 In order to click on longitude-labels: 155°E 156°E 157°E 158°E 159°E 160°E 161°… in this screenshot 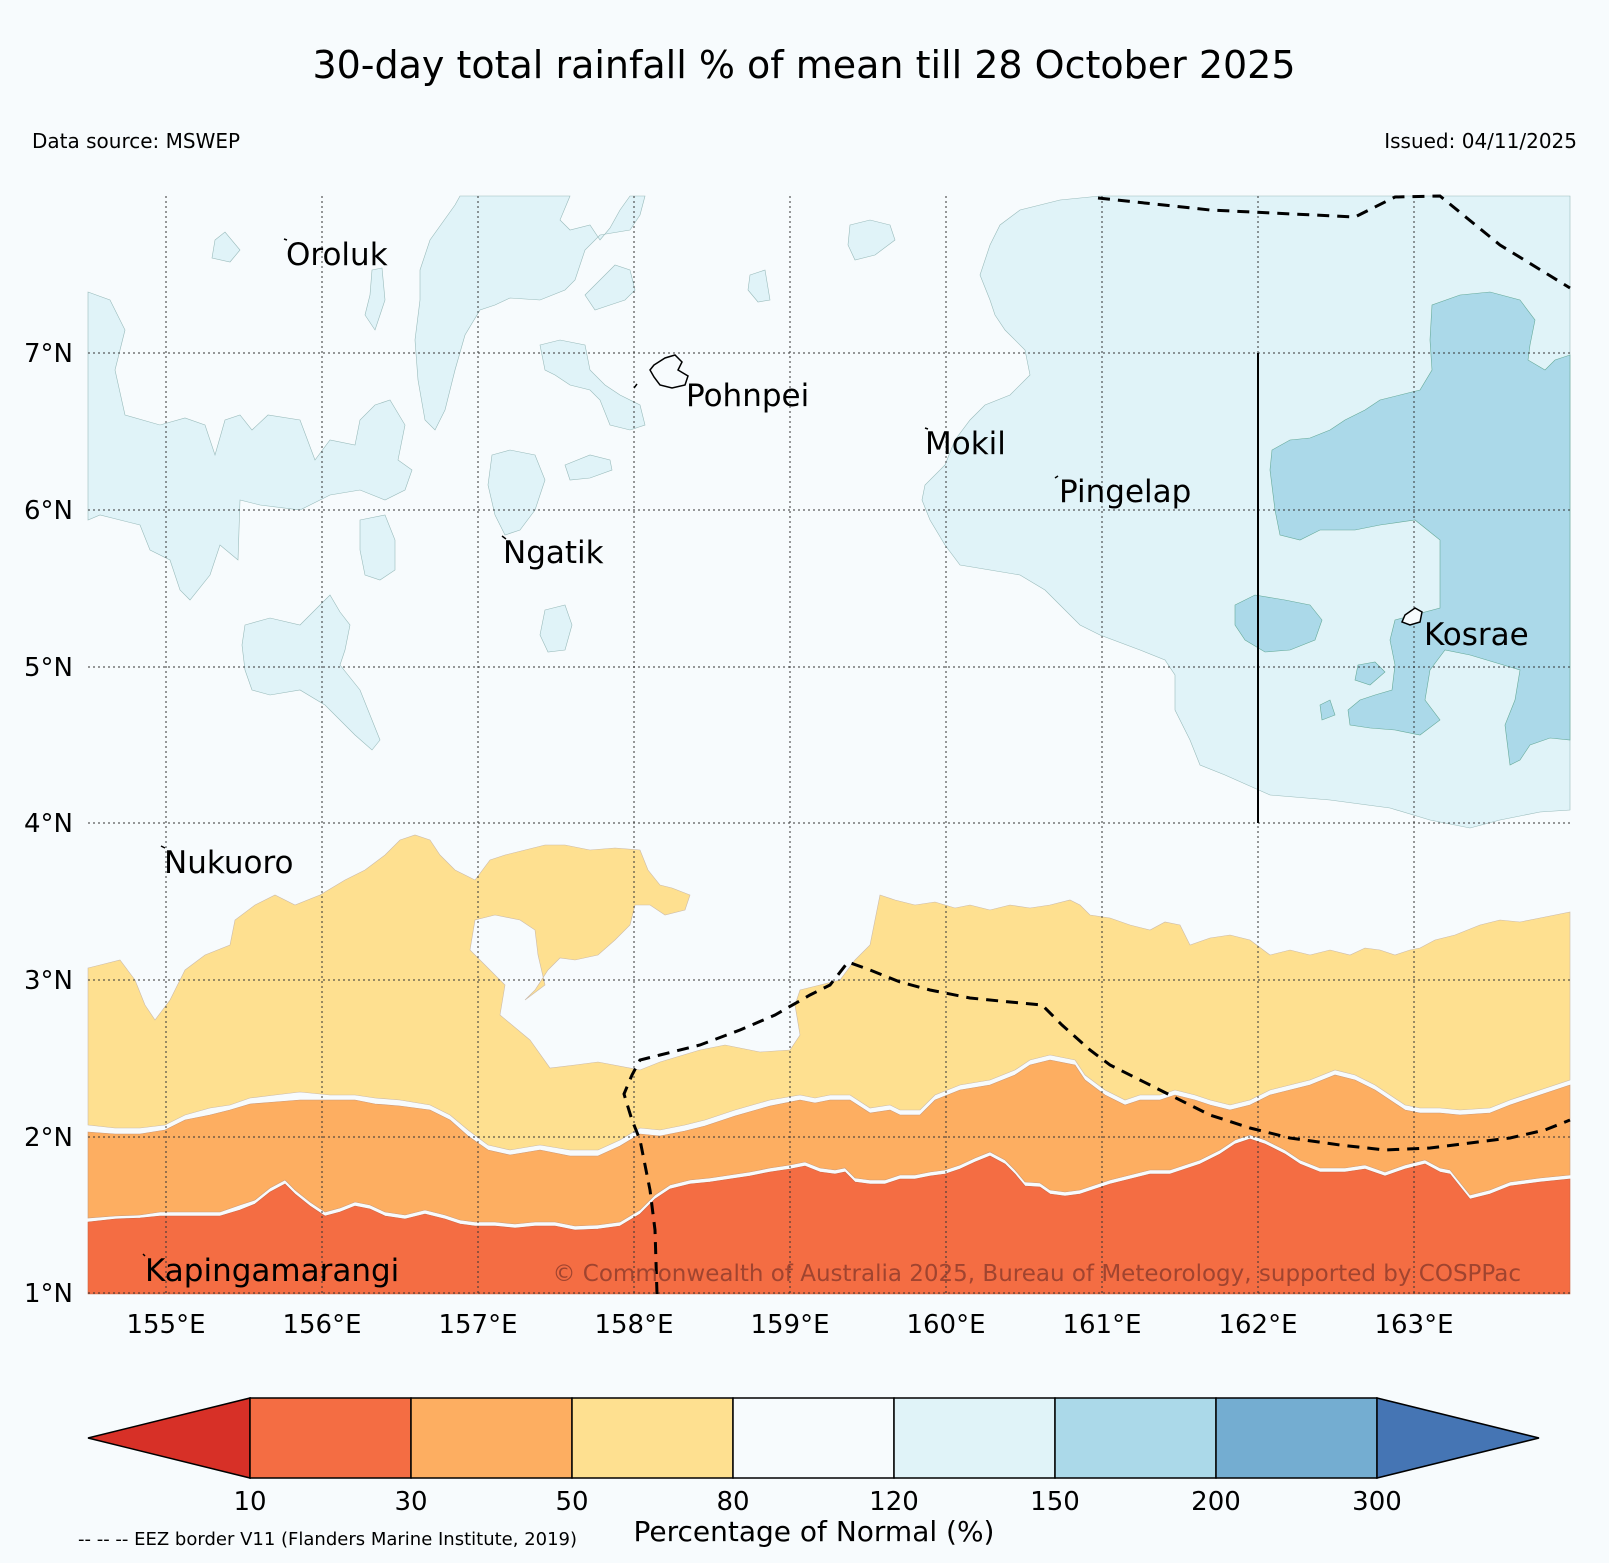, I will do `click(789, 1325)`.